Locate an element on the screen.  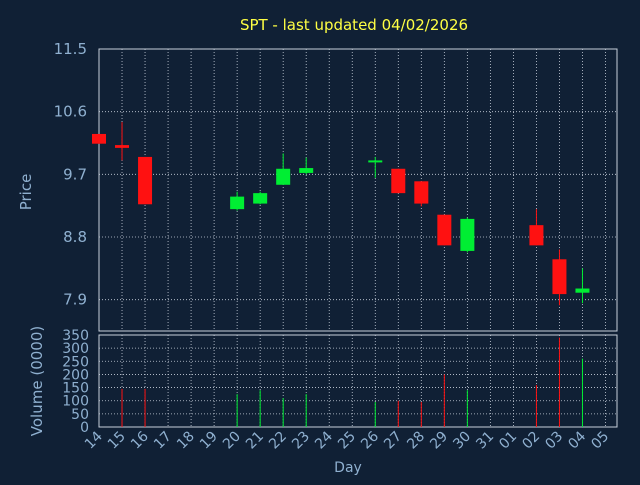
volume-tick-label: 50 is located at coordinates (80, 415).